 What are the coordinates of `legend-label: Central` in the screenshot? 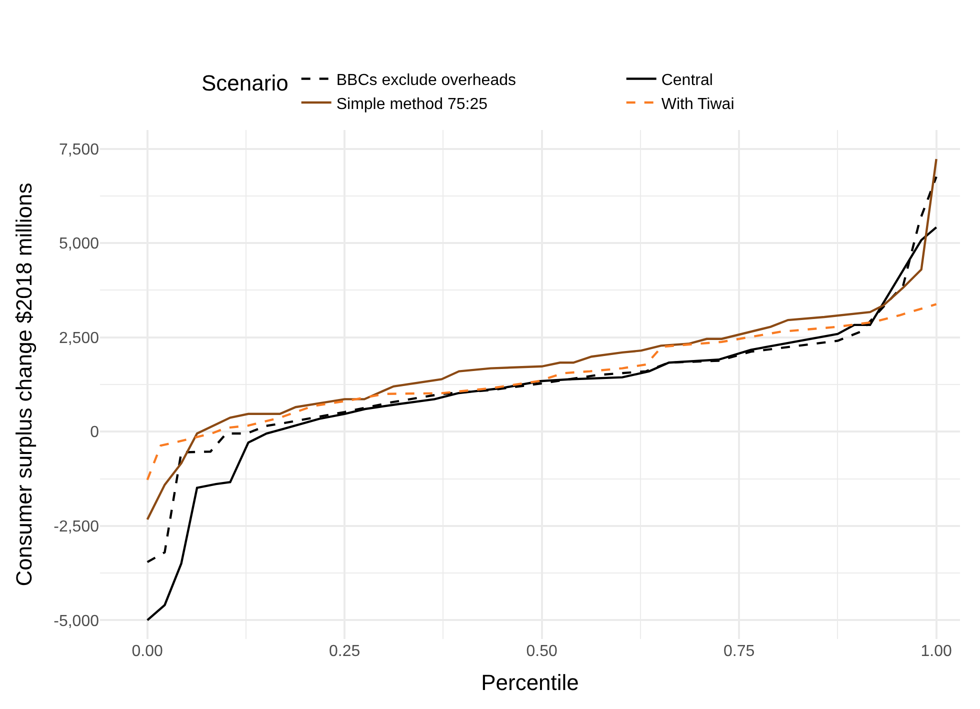 It's located at (687, 80).